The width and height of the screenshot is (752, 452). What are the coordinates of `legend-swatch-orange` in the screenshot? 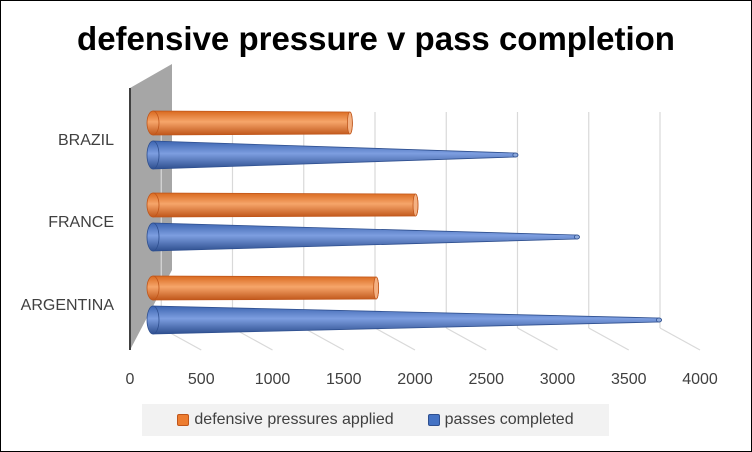 It's located at (183, 420).